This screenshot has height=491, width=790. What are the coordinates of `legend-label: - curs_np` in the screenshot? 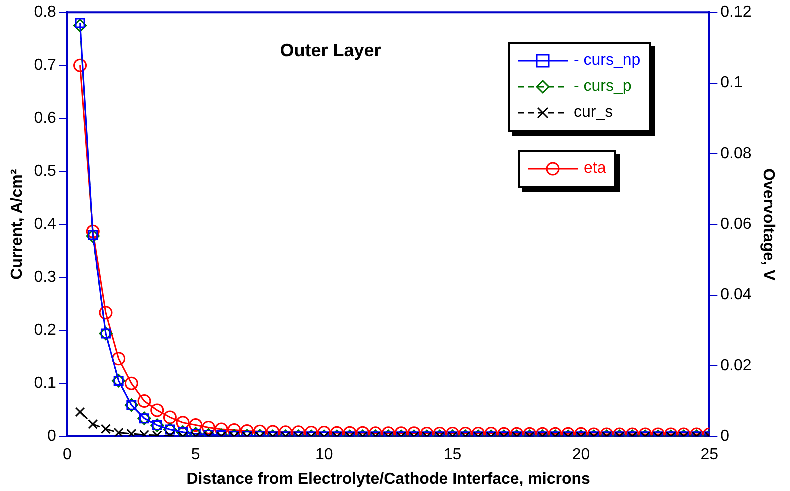 It's located at (607, 61).